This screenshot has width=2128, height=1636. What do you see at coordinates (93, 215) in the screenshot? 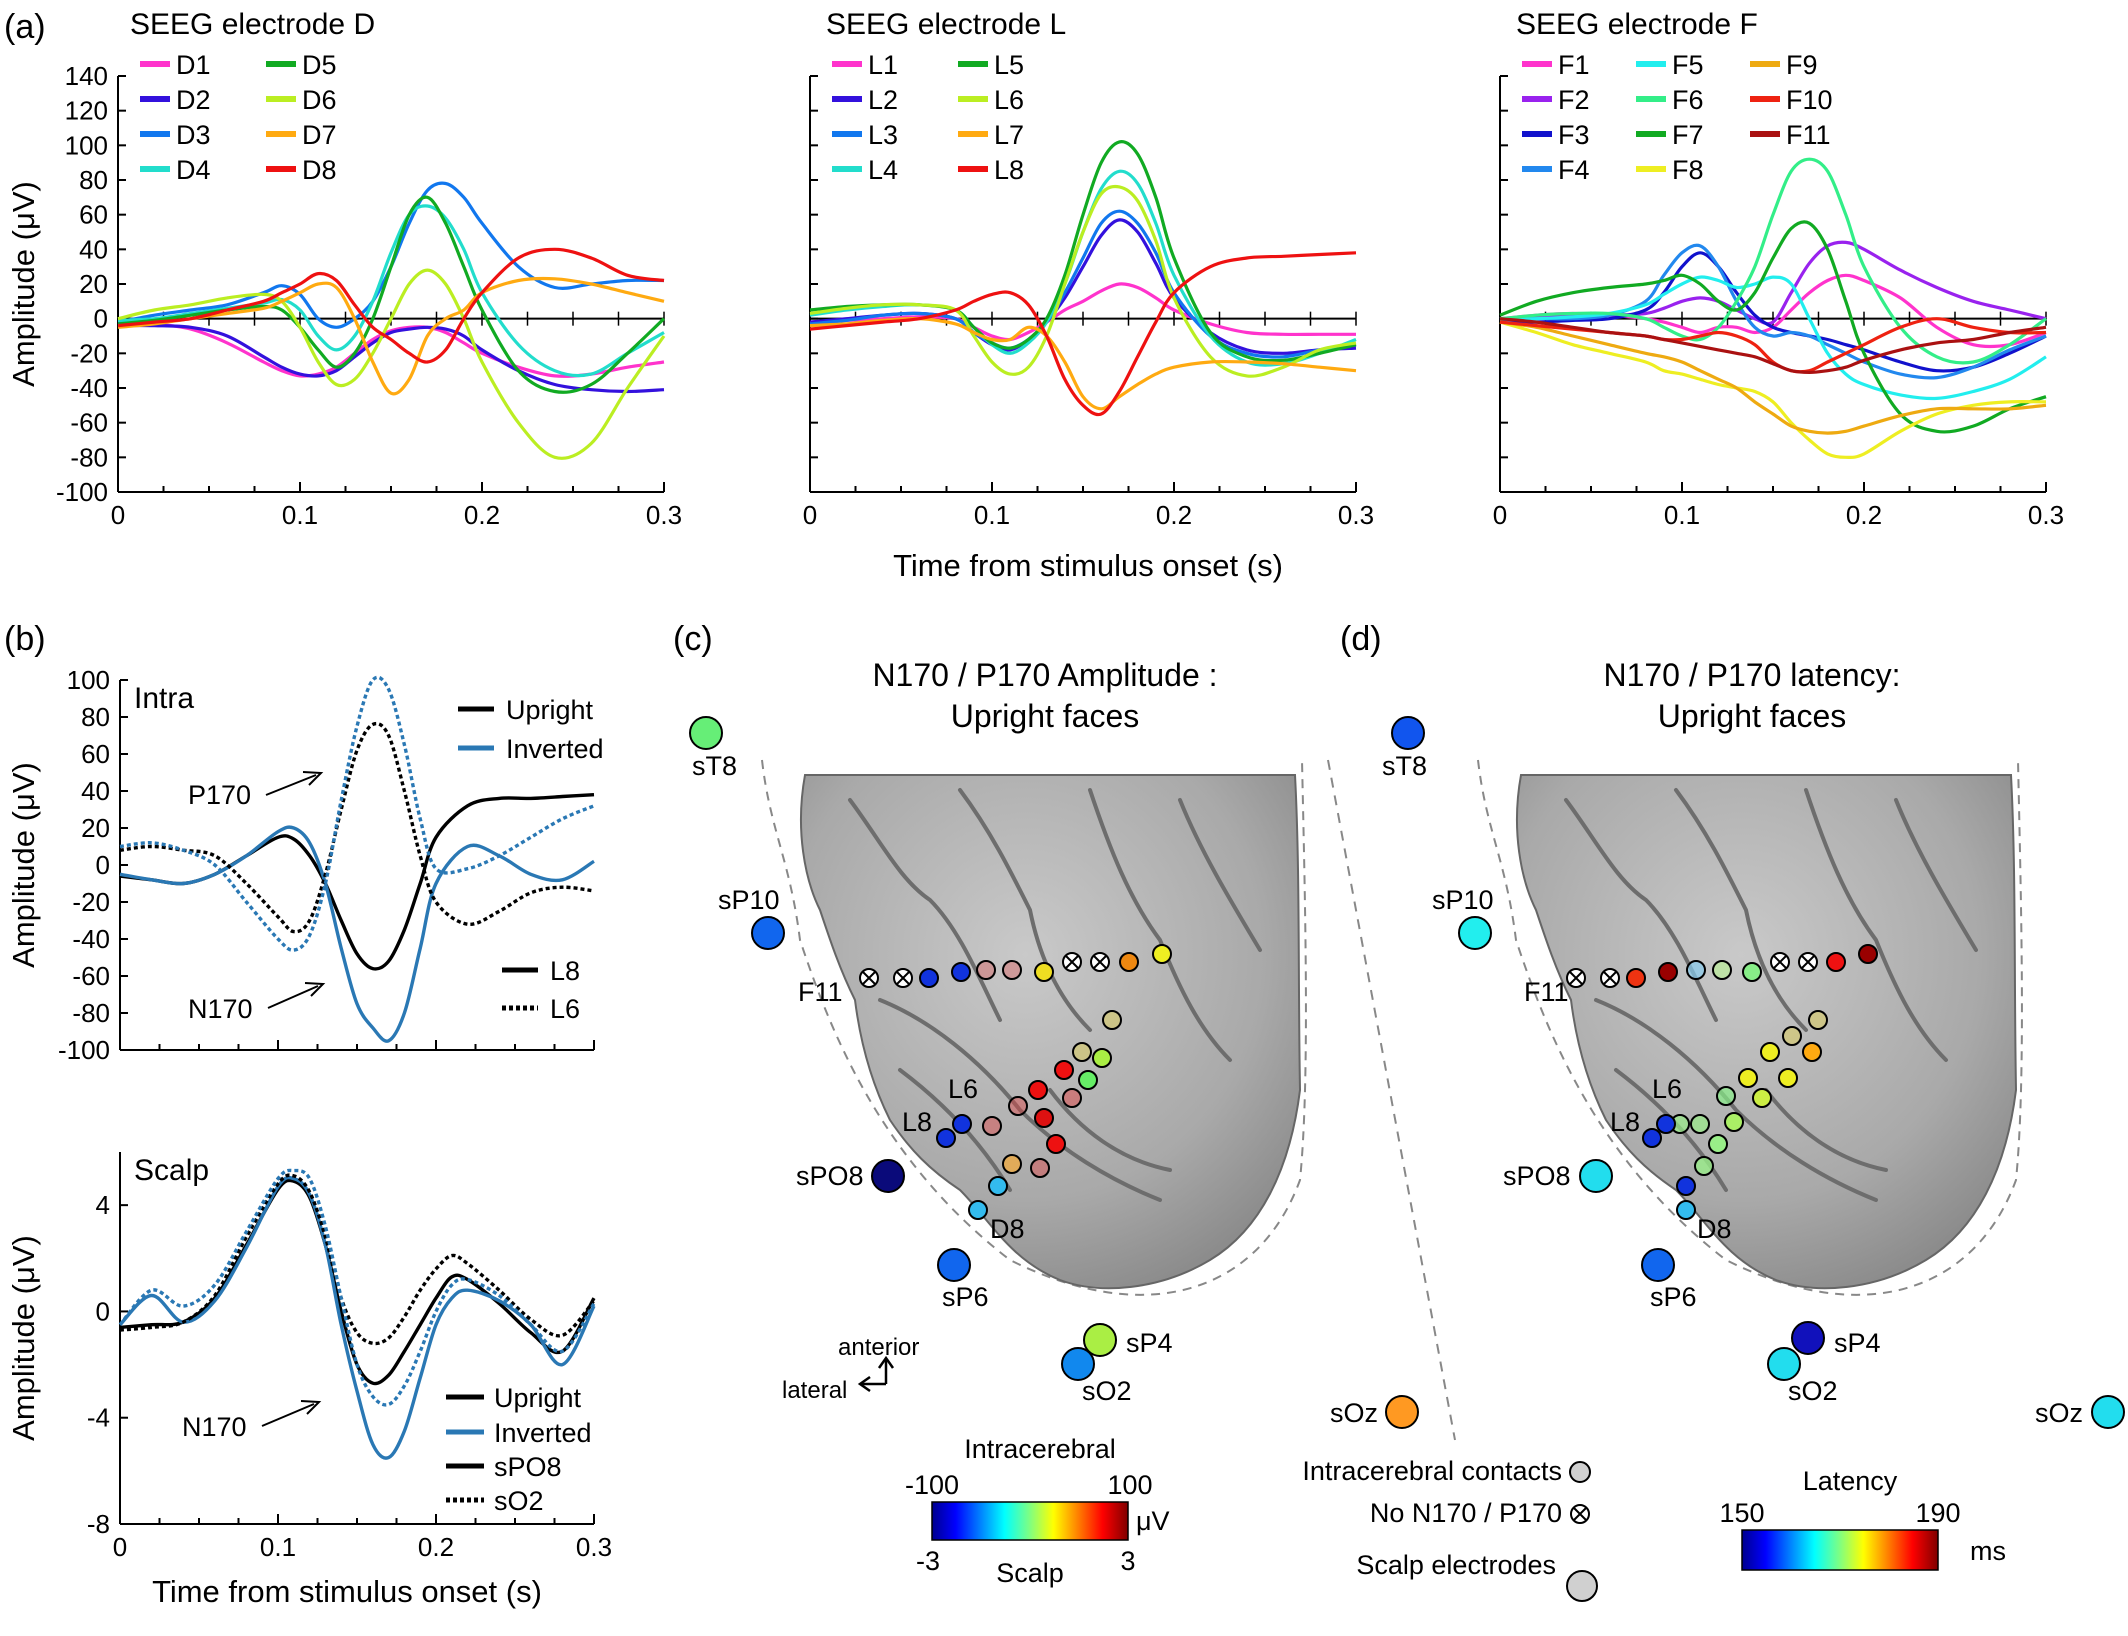
I see `y-tick-label: 60` at bounding box center [93, 215].